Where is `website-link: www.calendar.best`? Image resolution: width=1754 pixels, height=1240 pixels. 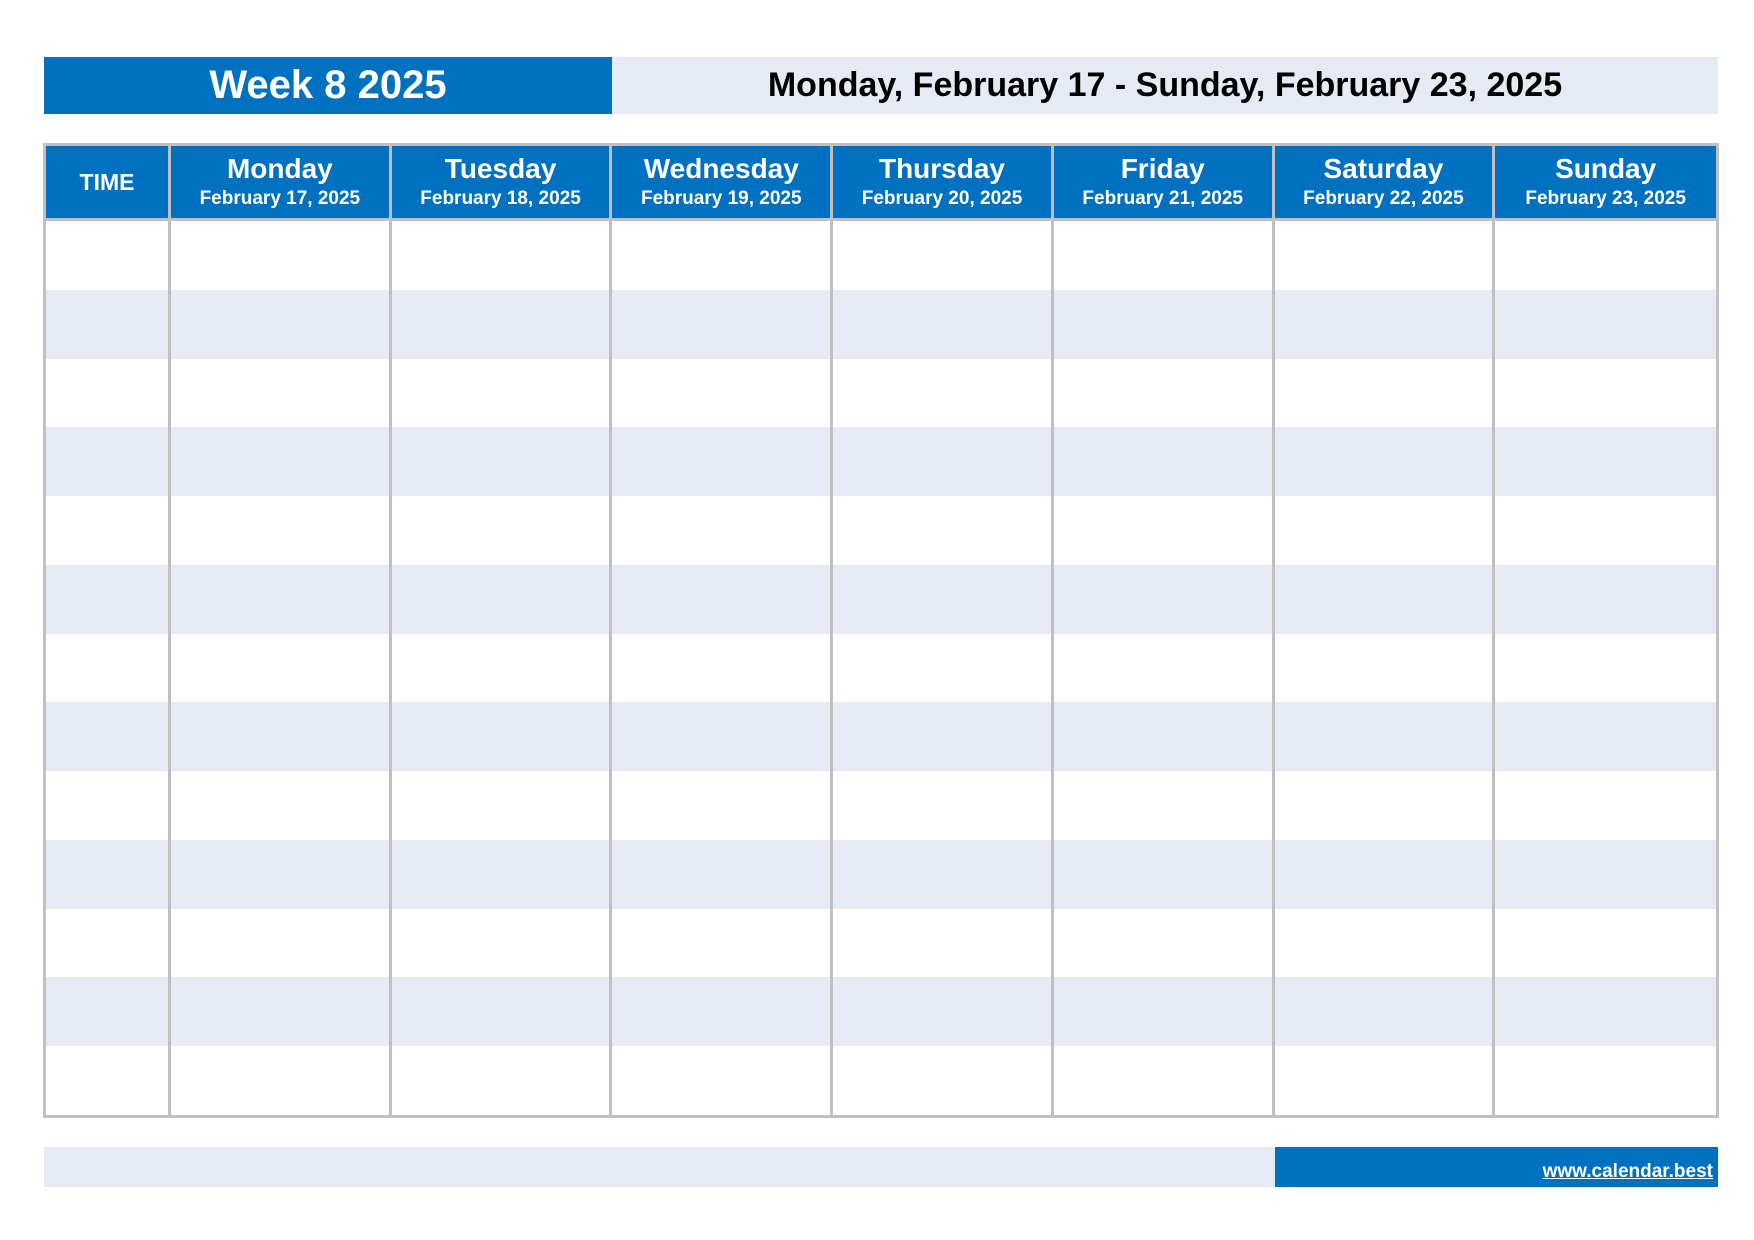 website-link: www.calendar.best is located at coordinates (1627, 1171).